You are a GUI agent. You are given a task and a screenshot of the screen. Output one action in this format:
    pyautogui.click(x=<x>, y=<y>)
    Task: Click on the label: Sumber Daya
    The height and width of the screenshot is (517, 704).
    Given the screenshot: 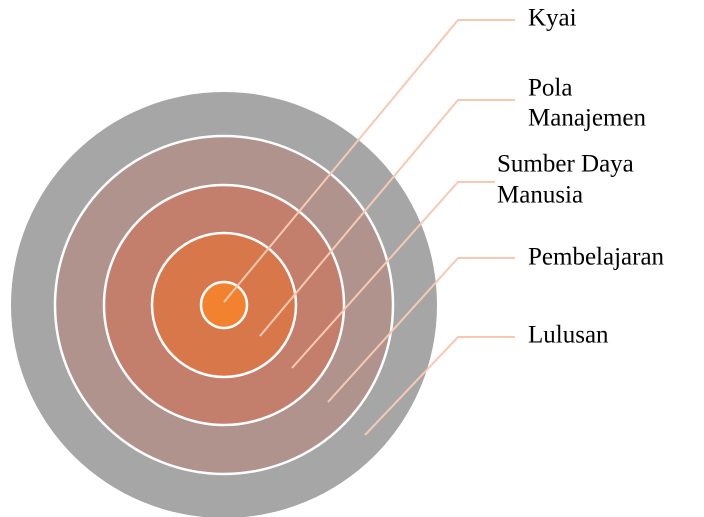 What is the action you would take?
    pyautogui.click(x=565, y=164)
    